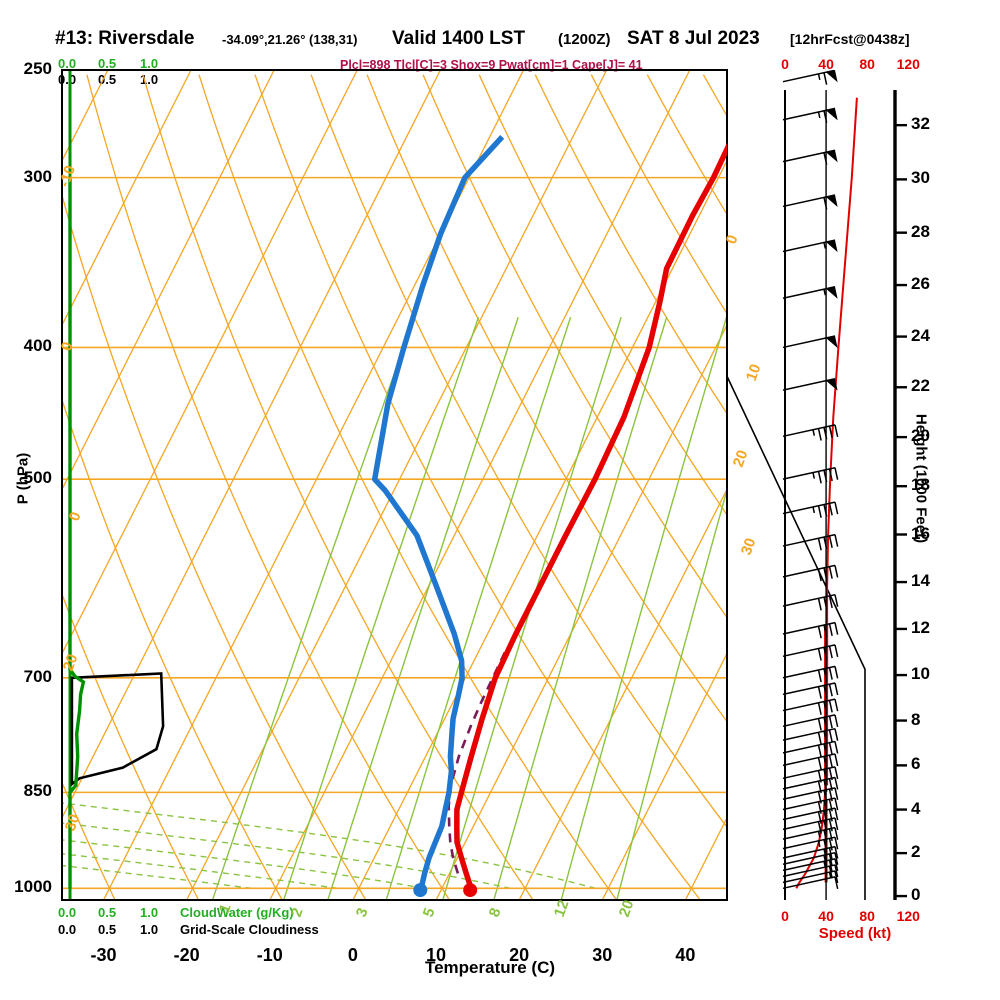 The height and width of the screenshot is (1000, 1000). I want to click on cloudiness-profile, so click(117, 729).